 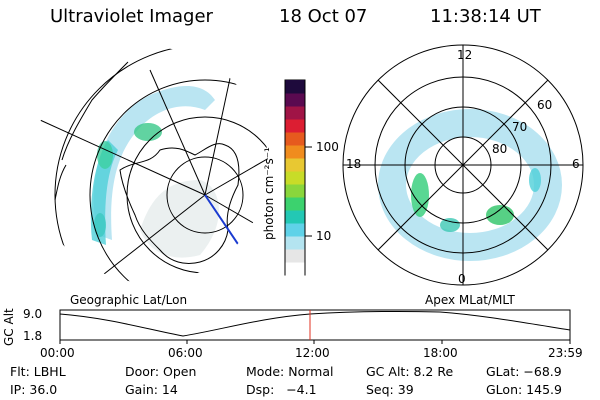 I want to click on alt-xtick-0000: 00:00, so click(x=57, y=353).